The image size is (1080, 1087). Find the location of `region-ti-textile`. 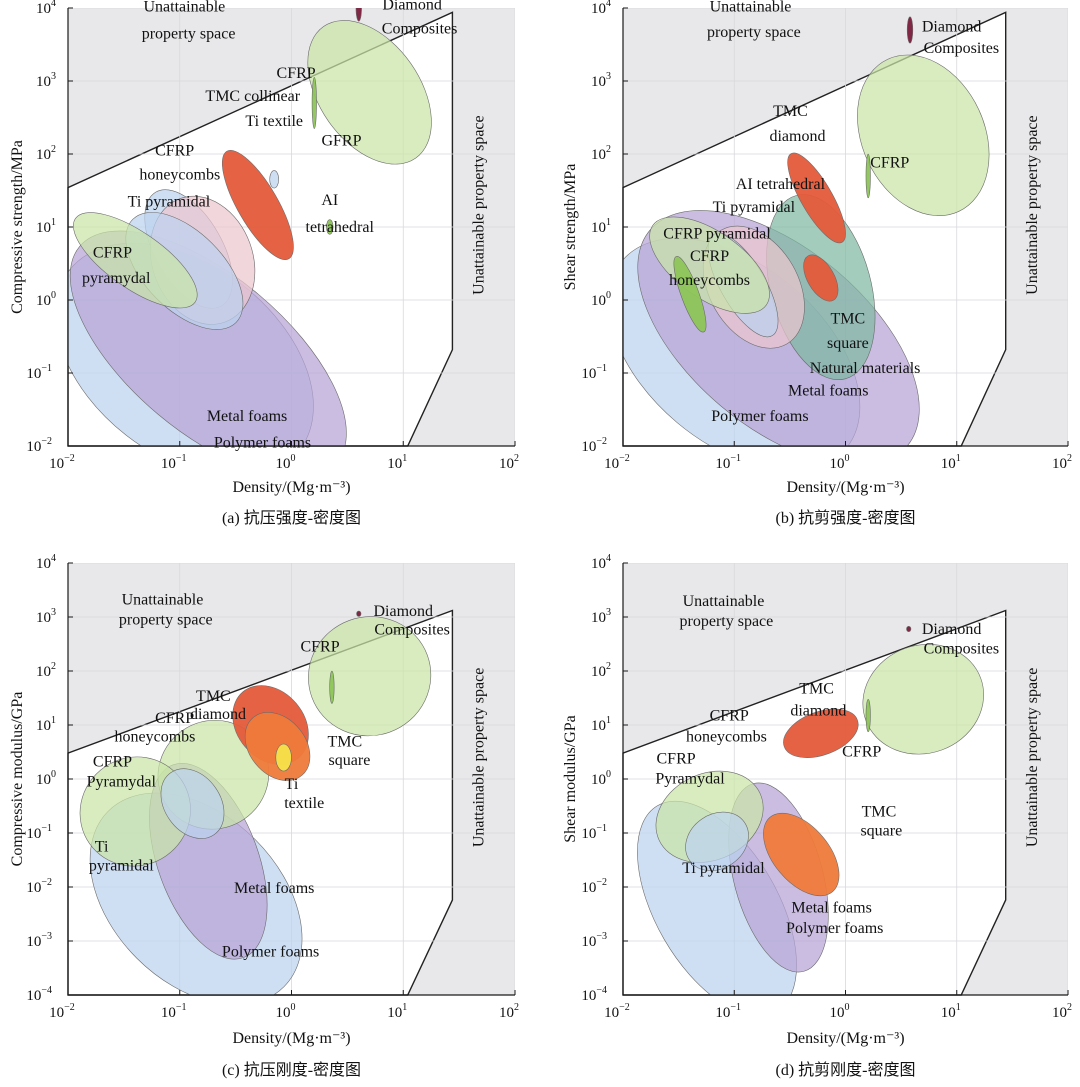

region-ti-textile is located at coordinates (274, 179).